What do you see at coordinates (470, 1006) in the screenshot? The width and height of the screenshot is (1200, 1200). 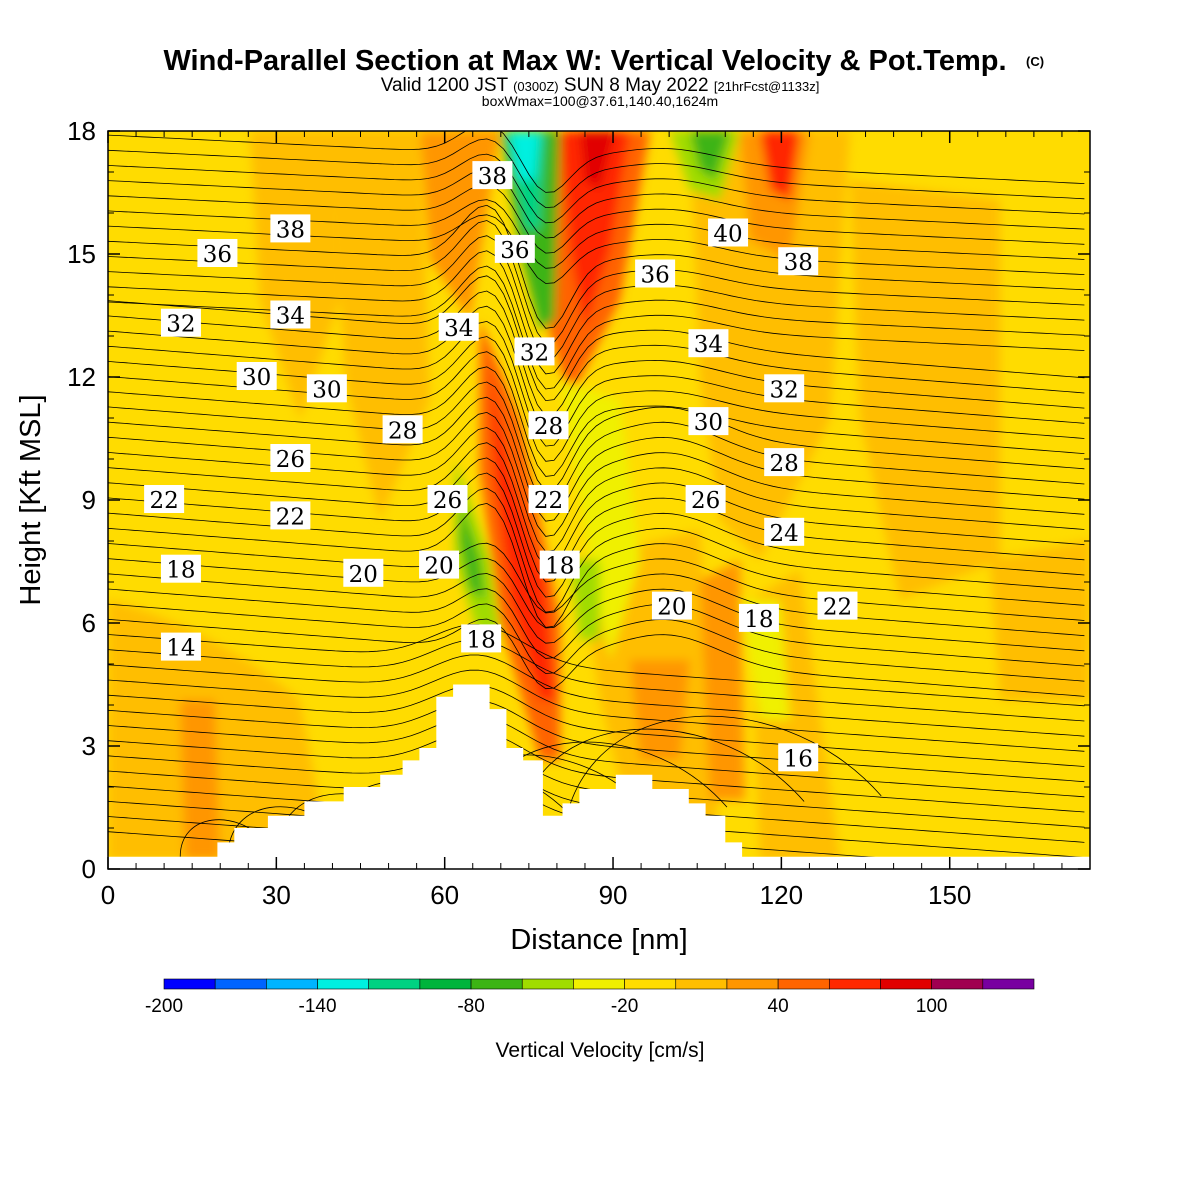 I see `colorbar-tick-label: -80` at bounding box center [470, 1006].